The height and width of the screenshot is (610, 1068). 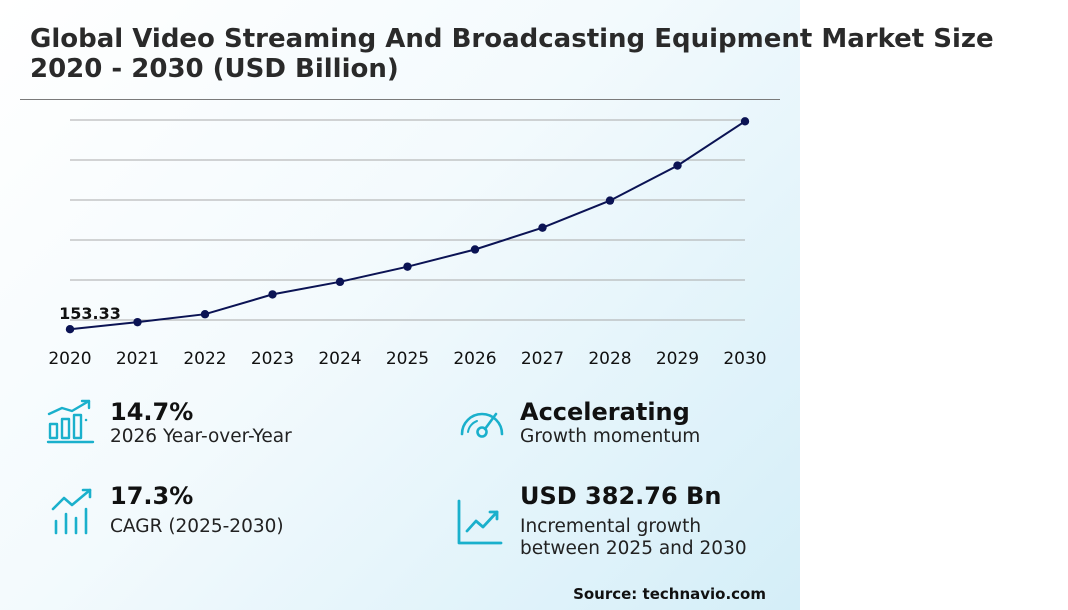 I want to click on stat-incremental-value: USD 382.76 Bn, so click(x=621, y=496).